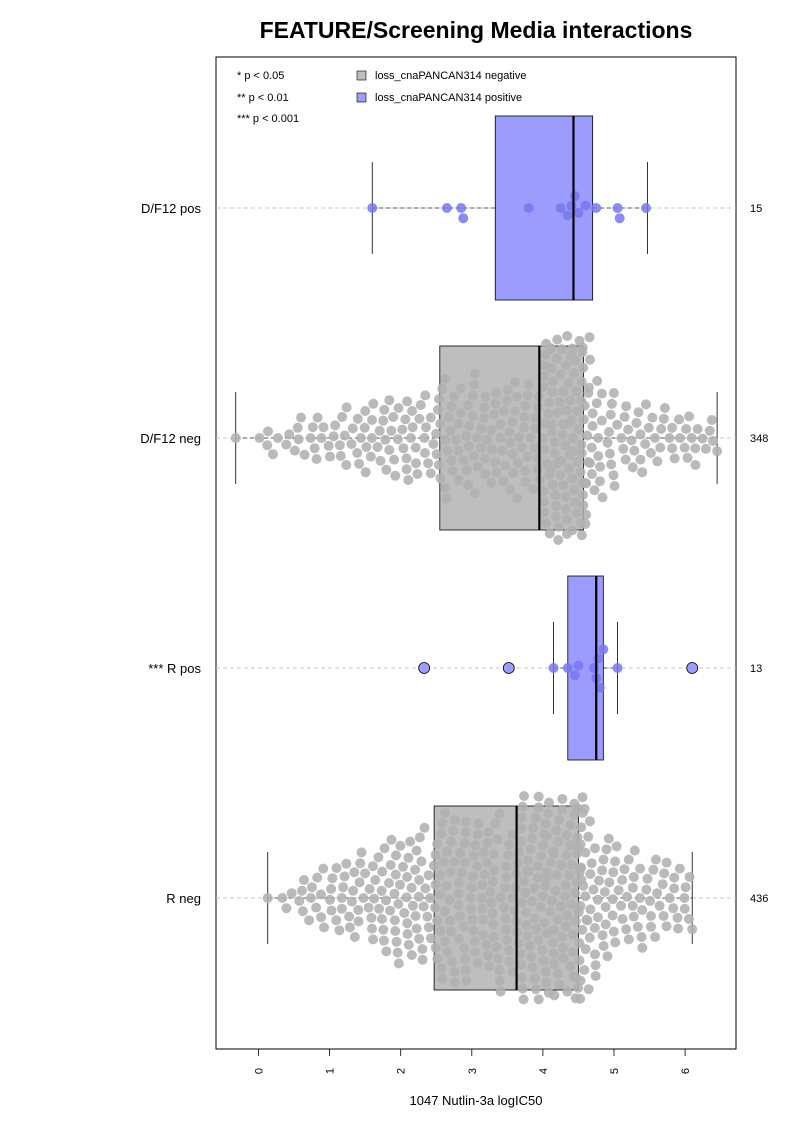 The width and height of the screenshot is (793, 1122). What do you see at coordinates (171, 208) in the screenshot?
I see `group-label: D/F12 pos` at bounding box center [171, 208].